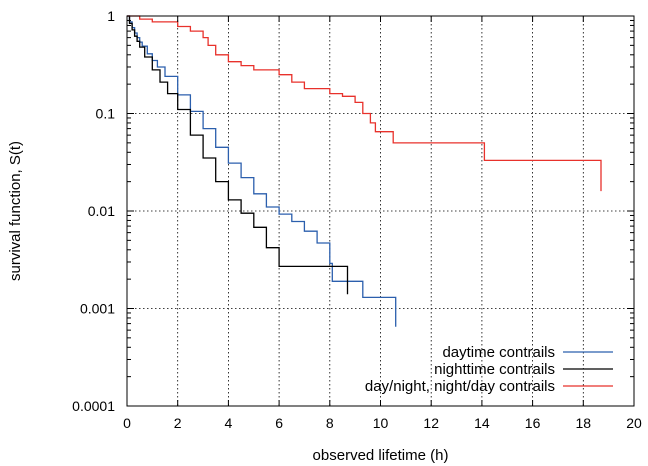  Describe the element at coordinates (494, 369) in the screenshot. I see `legend-label: nighttime contrails` at that location.